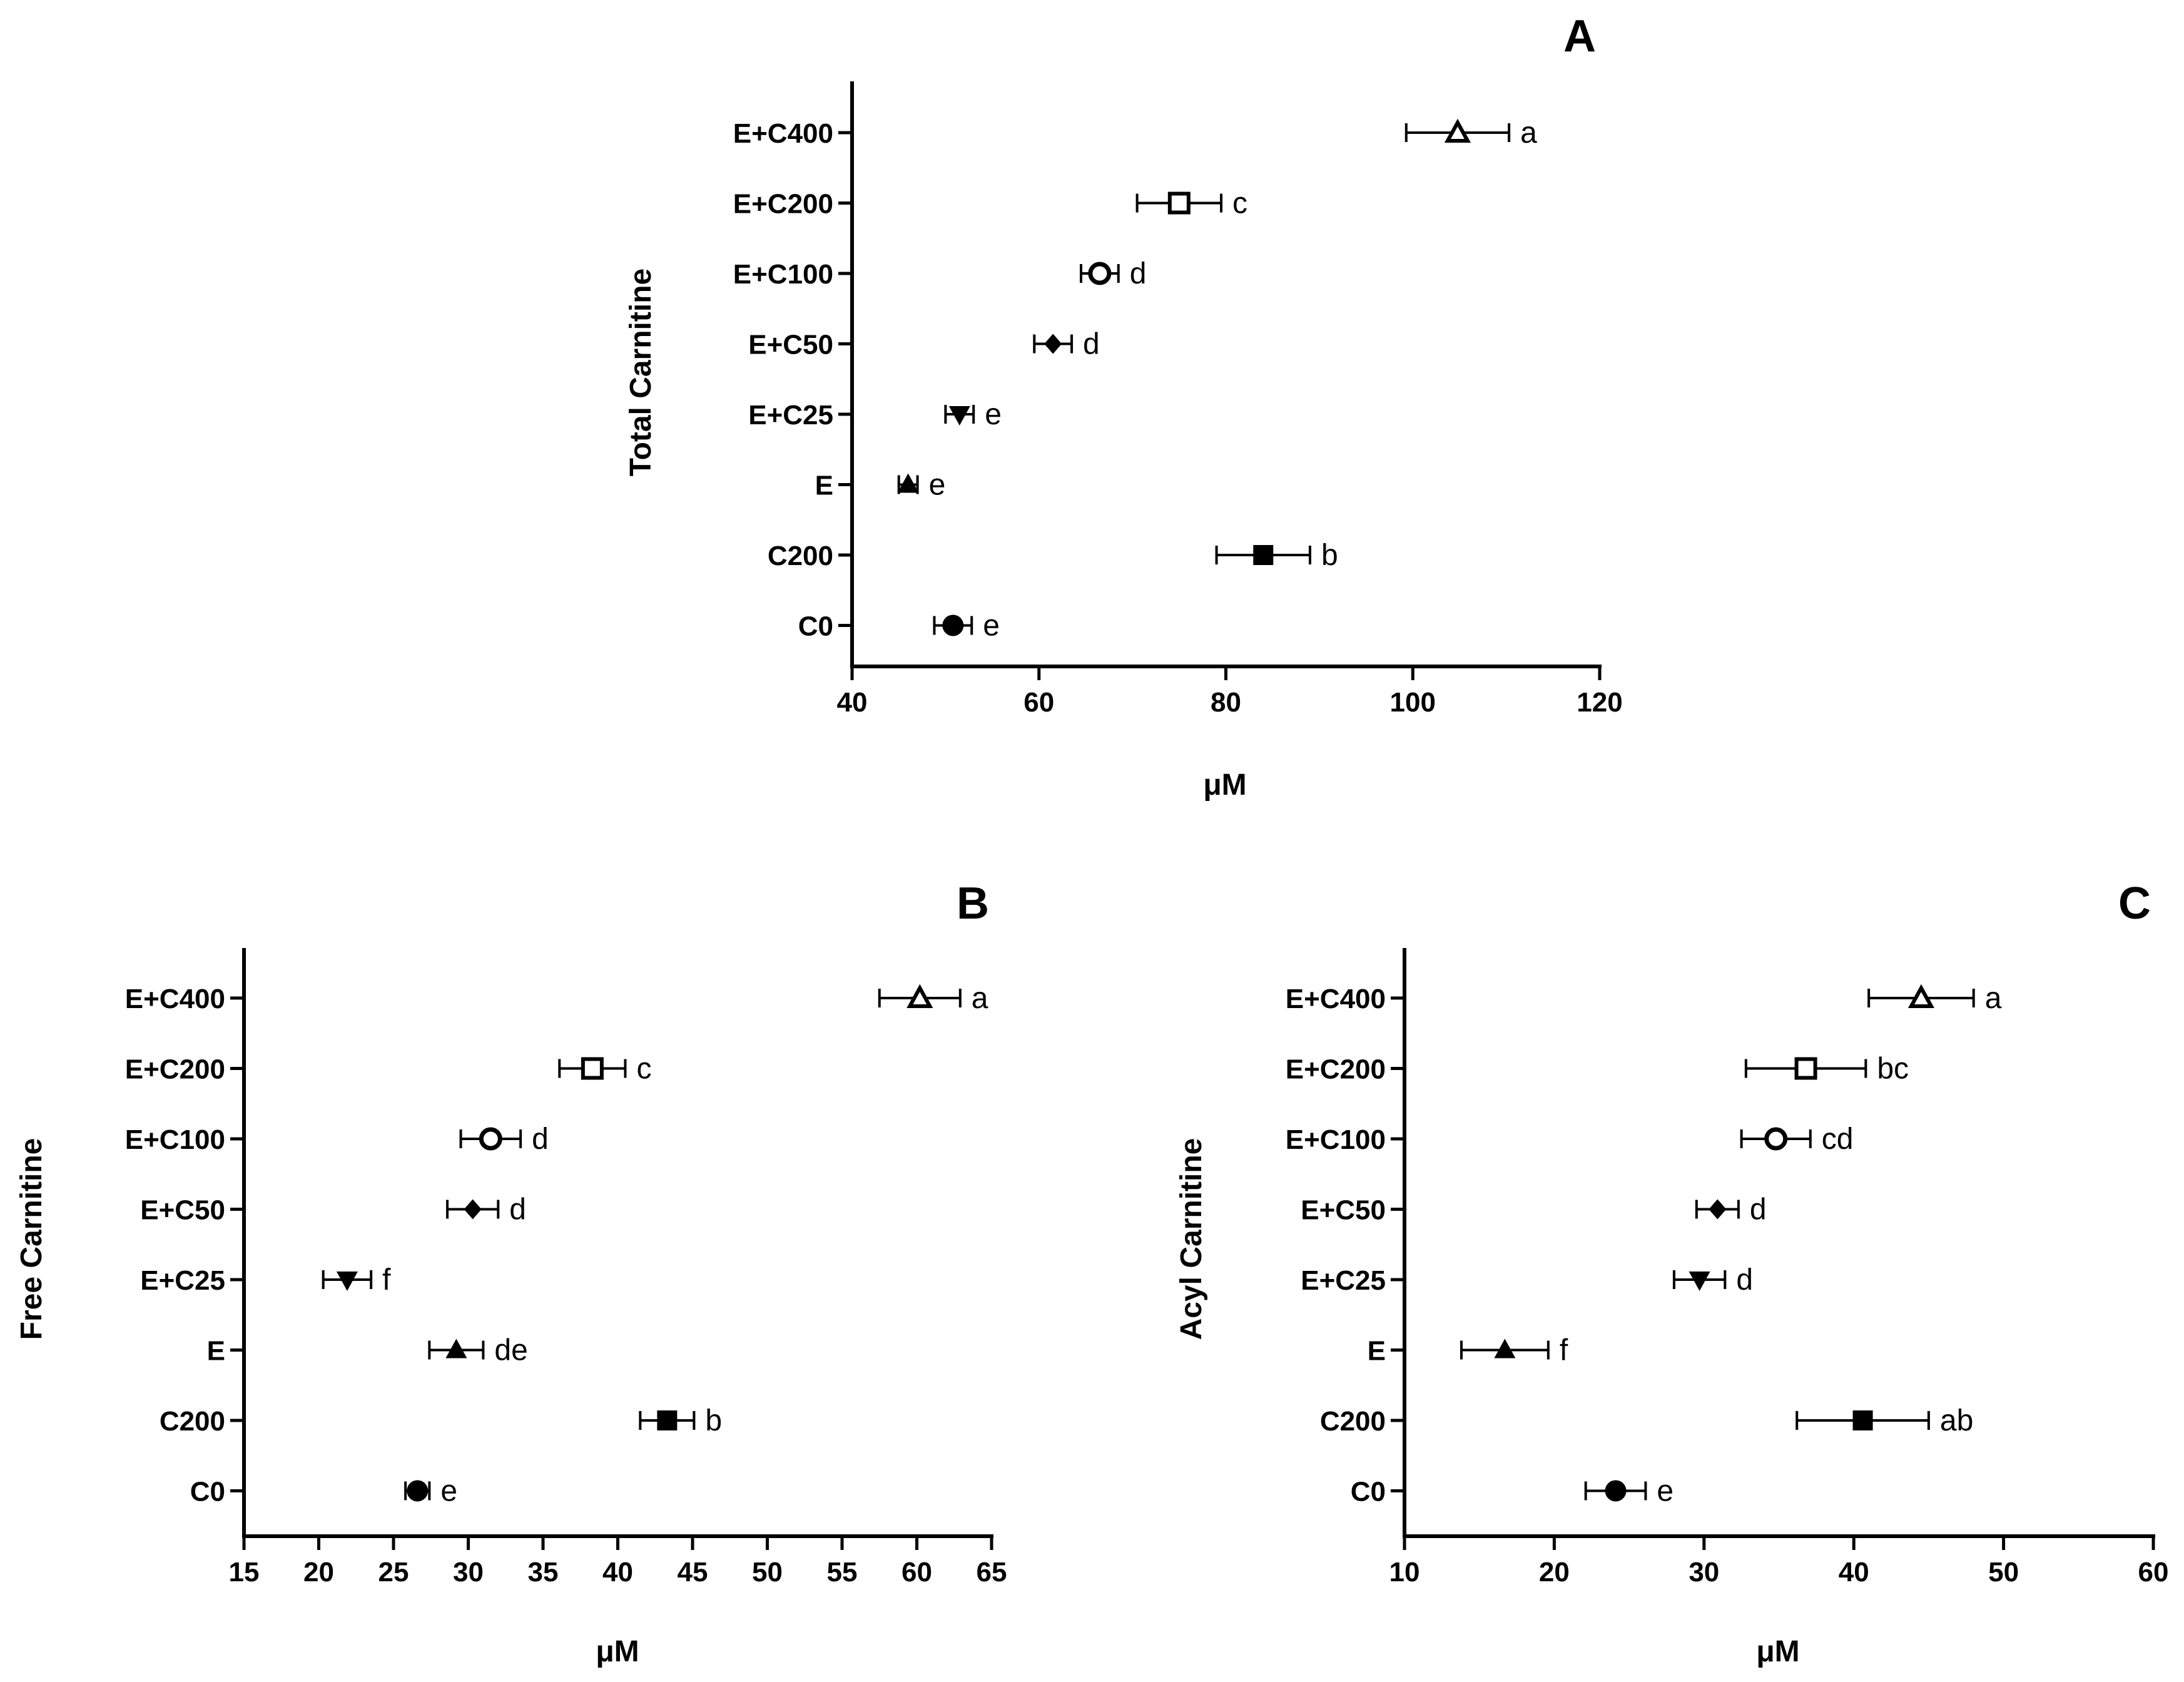  What do you see at coordinates (617, 1652) in the screenshot?
I see `x-axis-title-b: μM` at bounding box center [617, 1652].